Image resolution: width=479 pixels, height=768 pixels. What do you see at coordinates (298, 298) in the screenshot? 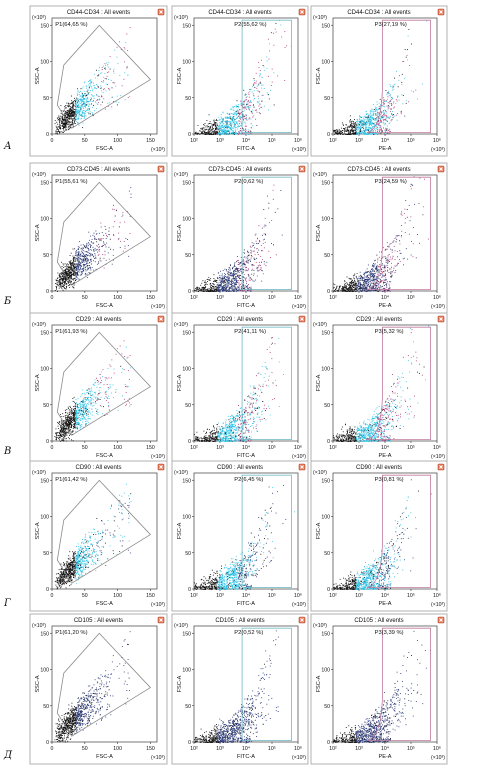
I see `x-tick-label: 10⁶` at bounding box center [298, 298].